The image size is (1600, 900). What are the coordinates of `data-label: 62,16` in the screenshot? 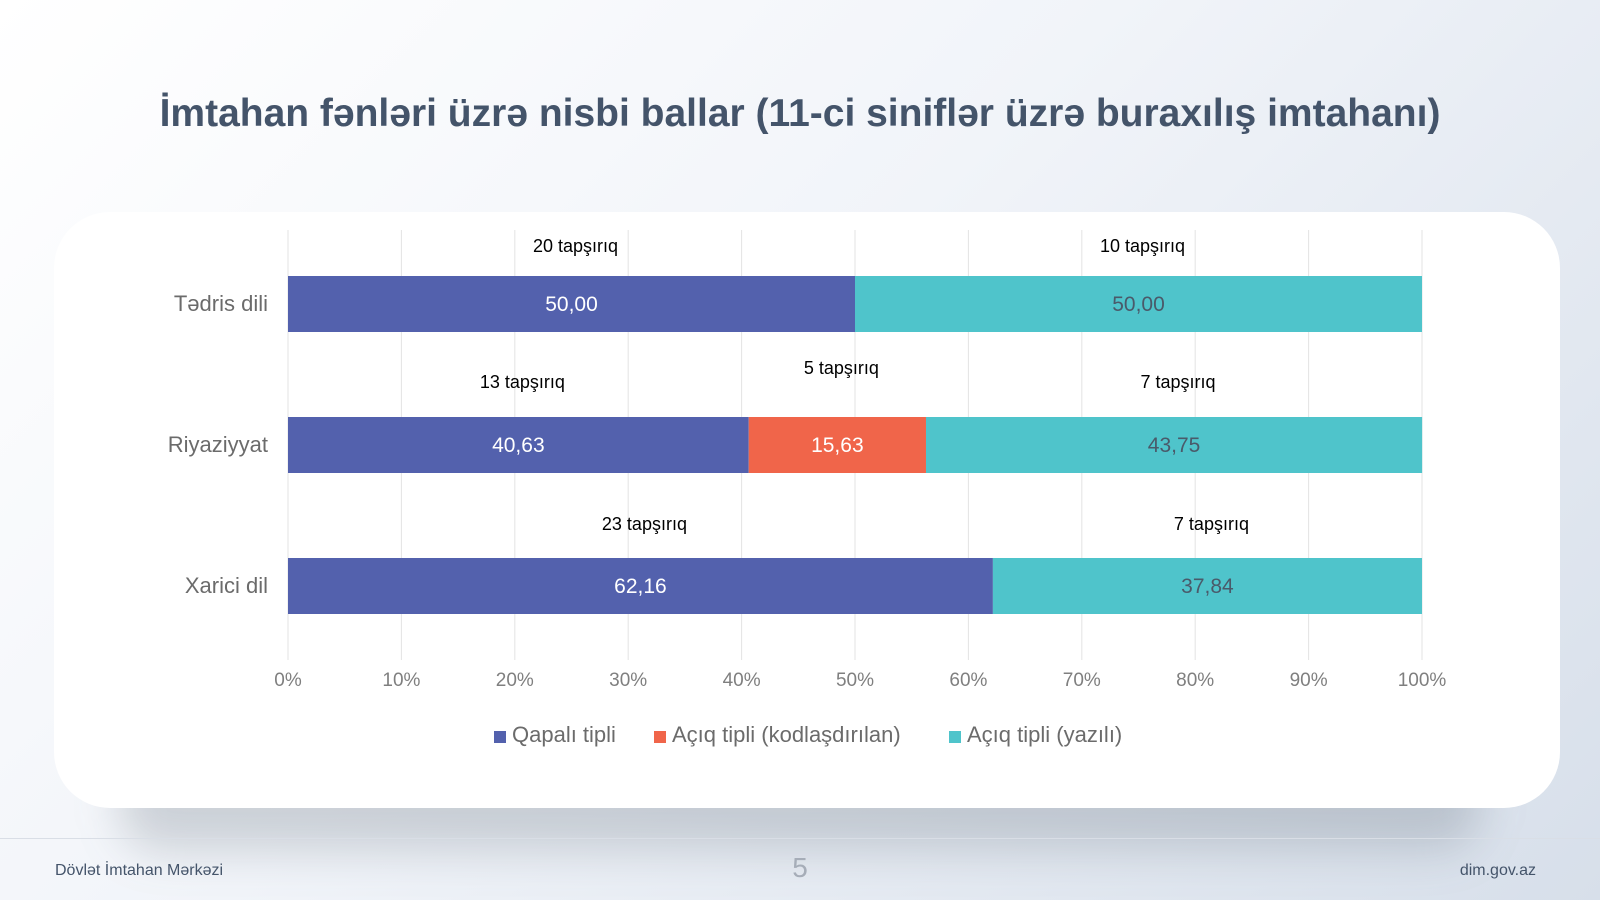 It's located at (640, 586).